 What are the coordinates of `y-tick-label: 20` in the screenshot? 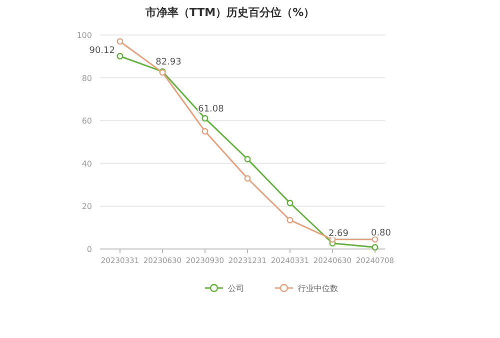 It's located at (87, 207).